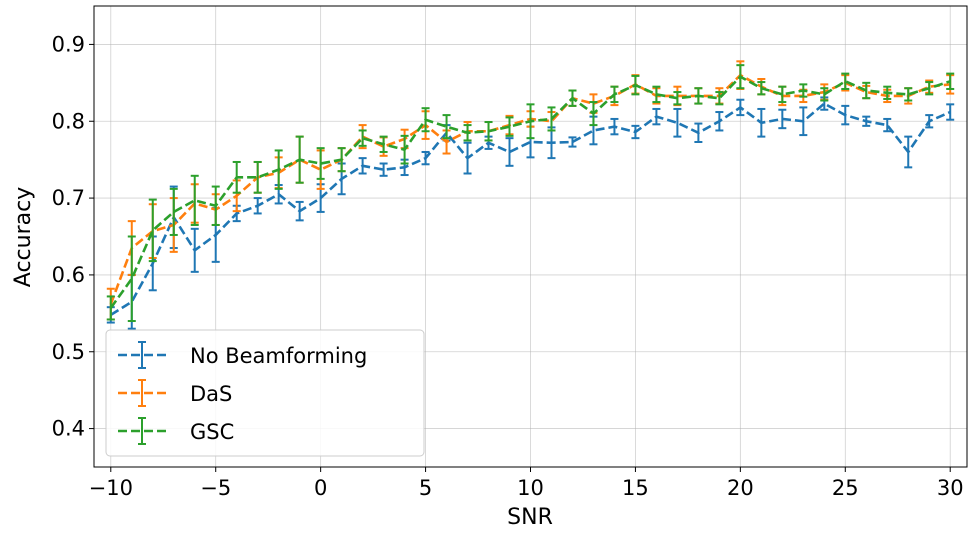  Describe the element at coordinates (740, 488) in the screenshot. I see `x-tick-label: 20` at that location.